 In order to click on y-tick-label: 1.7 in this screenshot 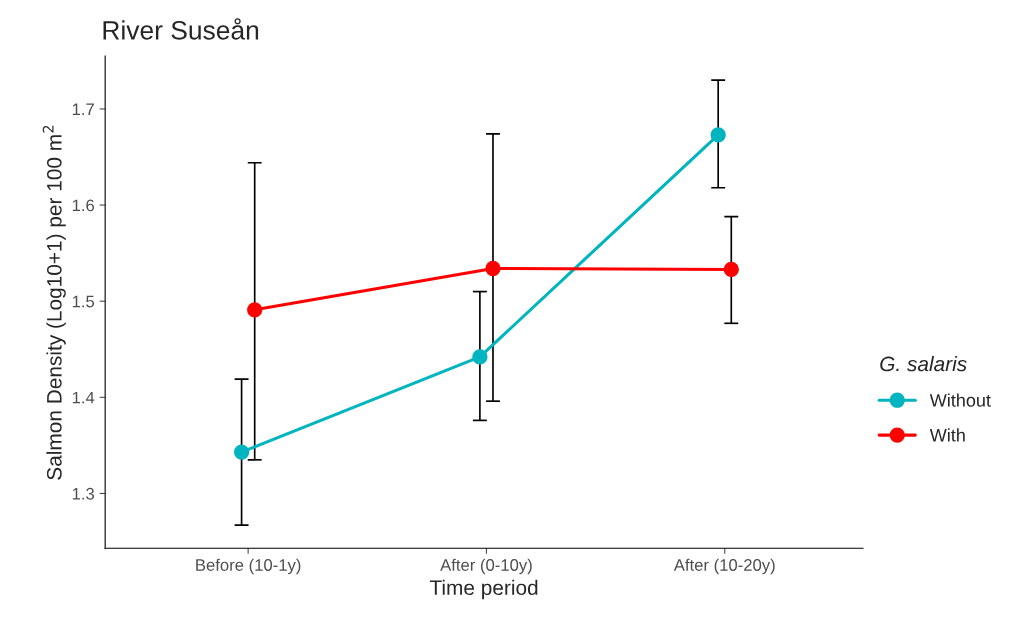, I will do `click(83, 109)`.